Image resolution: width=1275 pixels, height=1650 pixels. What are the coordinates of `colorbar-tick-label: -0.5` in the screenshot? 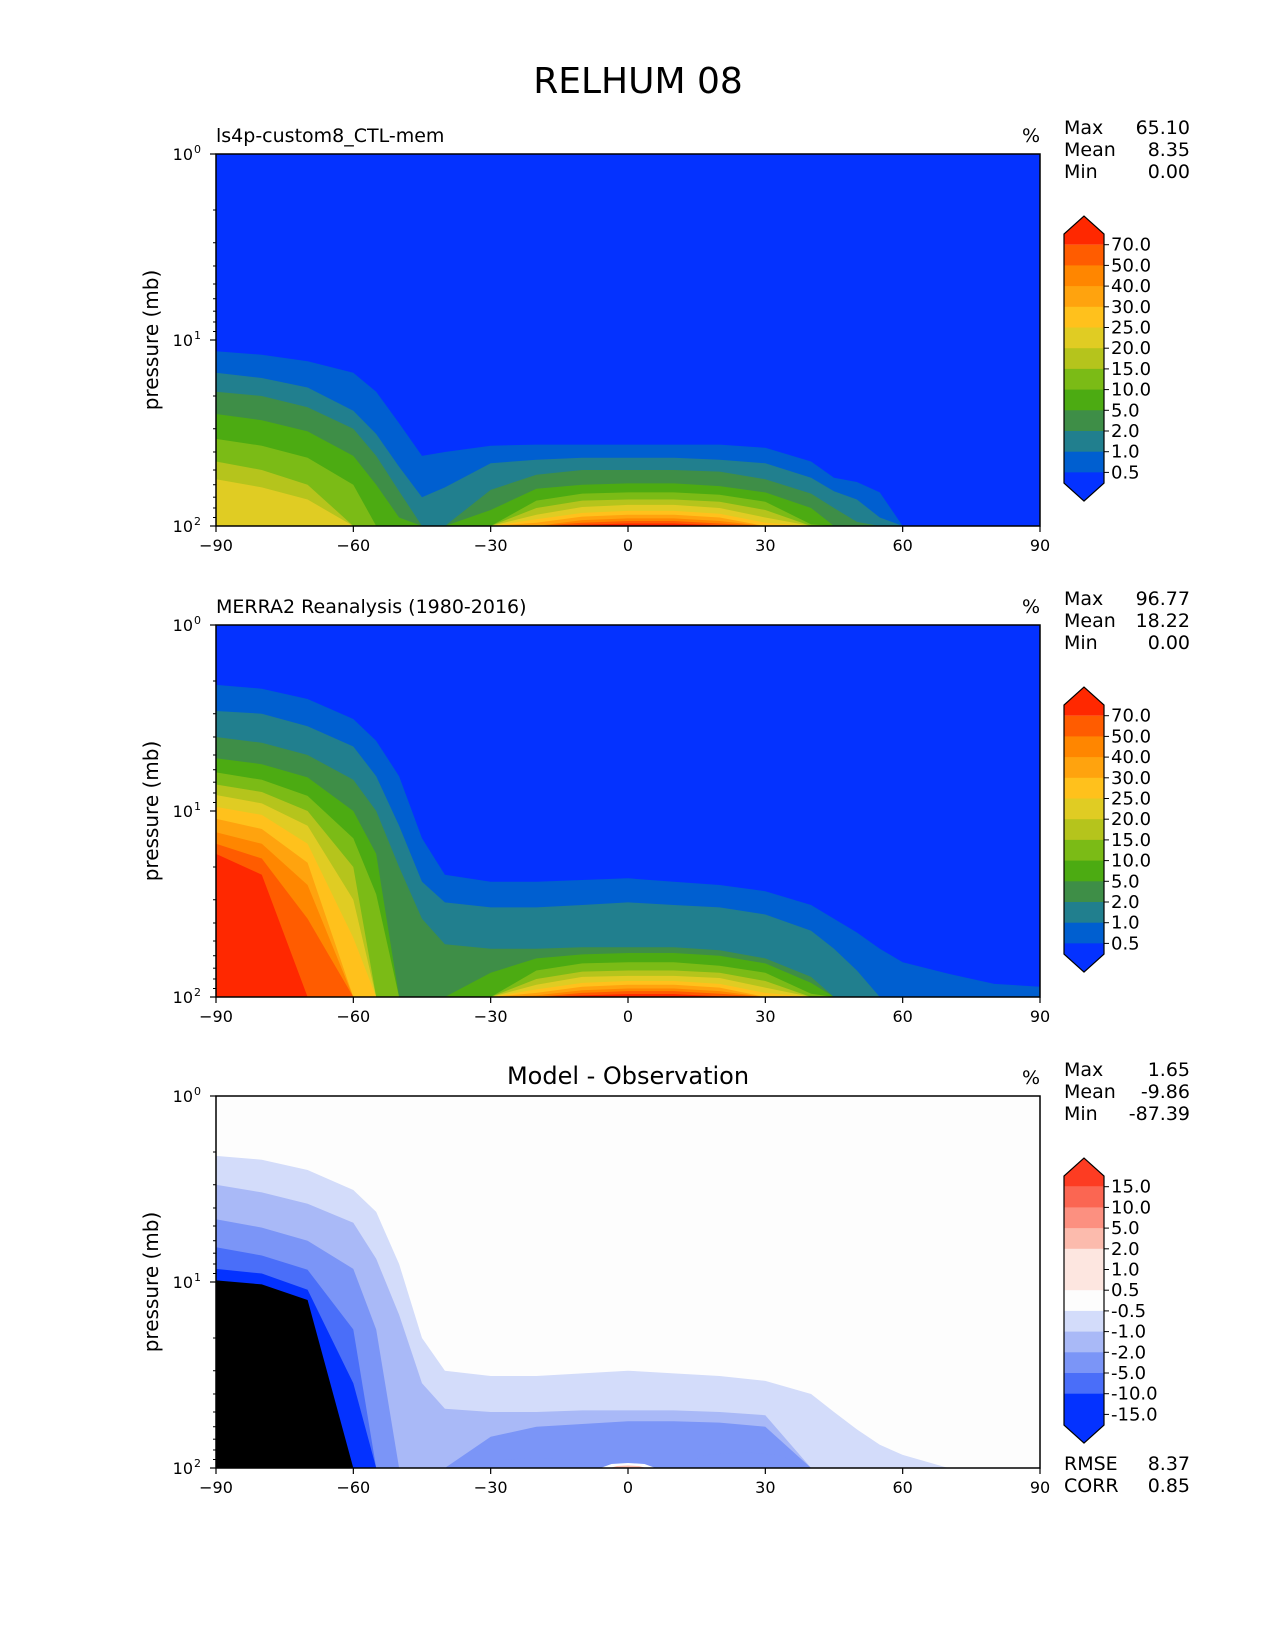 It's located at (1128, 1311).